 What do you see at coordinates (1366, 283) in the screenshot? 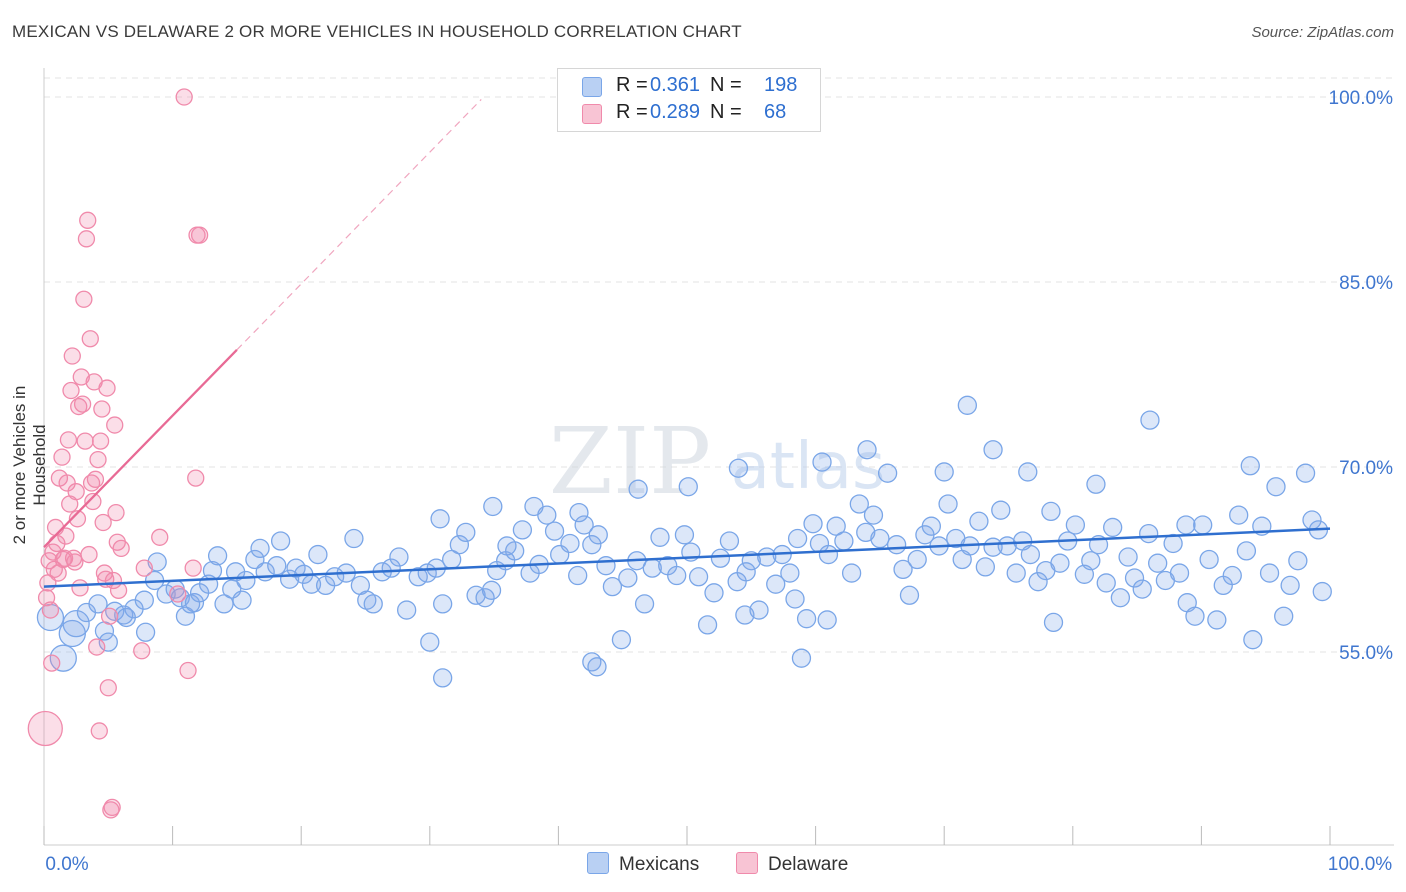
I see `y-tick-label: 85.0%` at bounding box center [1366, 283].